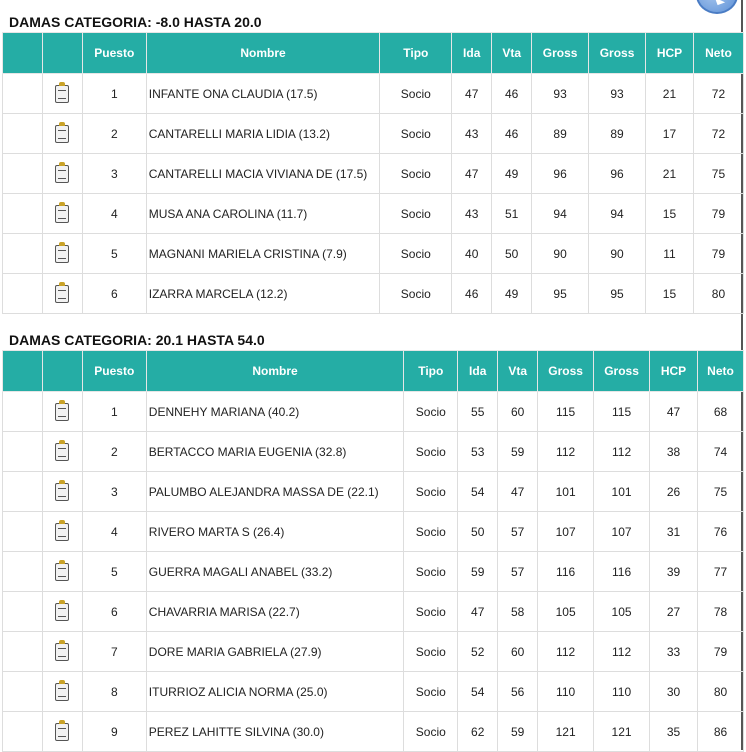 Image resolution: width=746 pixels, height=752 pixels. Describe the element at coordinates (718, 93) in the screenshot. I see `cell-neto: 72` at that location.